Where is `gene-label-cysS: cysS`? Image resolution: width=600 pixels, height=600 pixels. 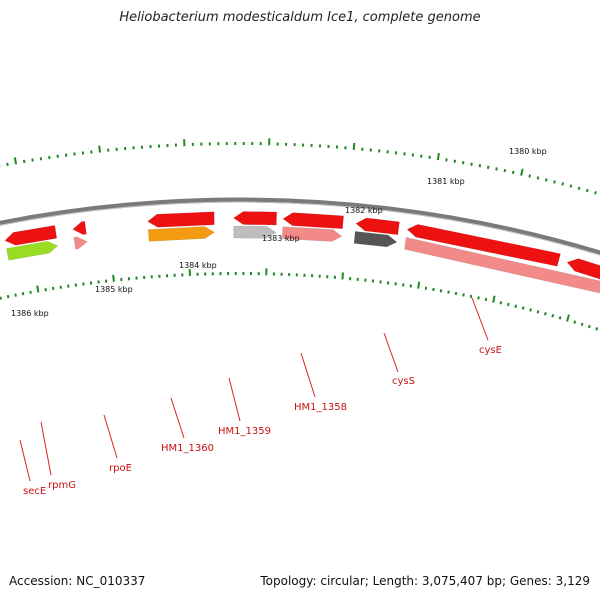
gene-label-cysS: cysS is located at coordinates (403, 381).